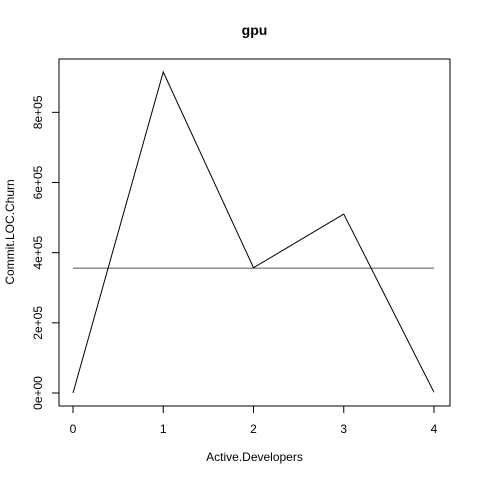 This screenshot has height=480, width=480. I want to click on y-tick-label: 4e+05, so click(38, 252).